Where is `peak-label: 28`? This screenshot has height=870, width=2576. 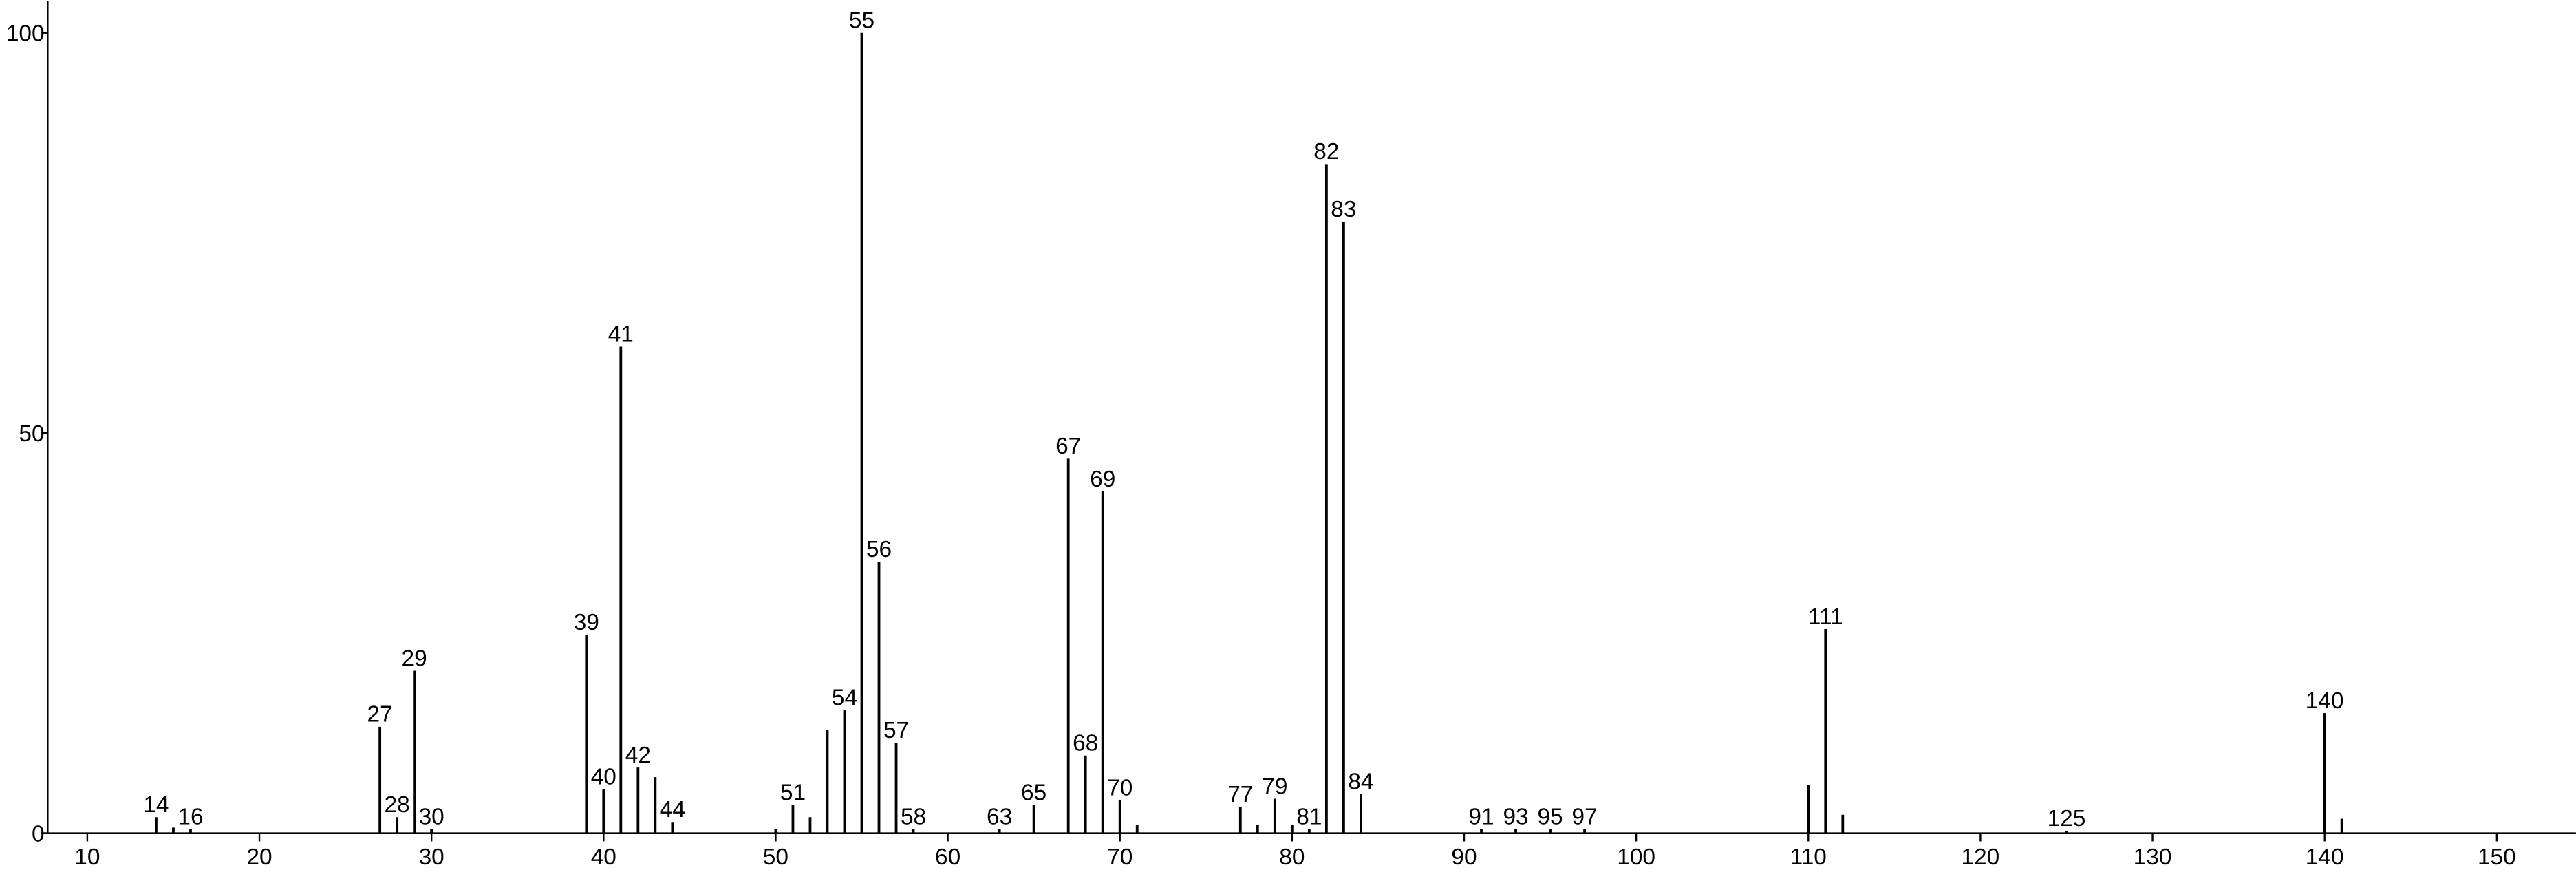
peak-label: 28 is located at coordinates (398, 805).